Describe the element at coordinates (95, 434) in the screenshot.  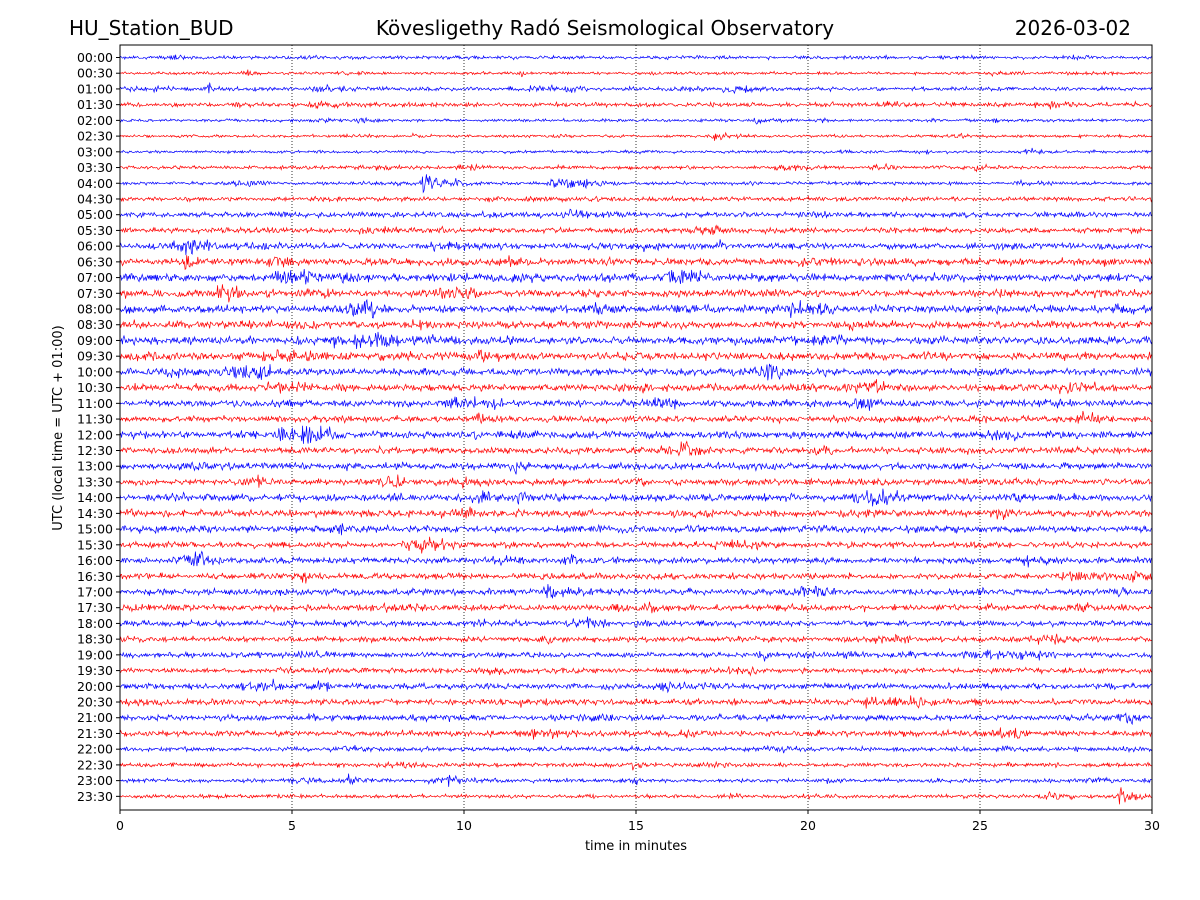
I see `y-tick-label: 12:00` at that location.